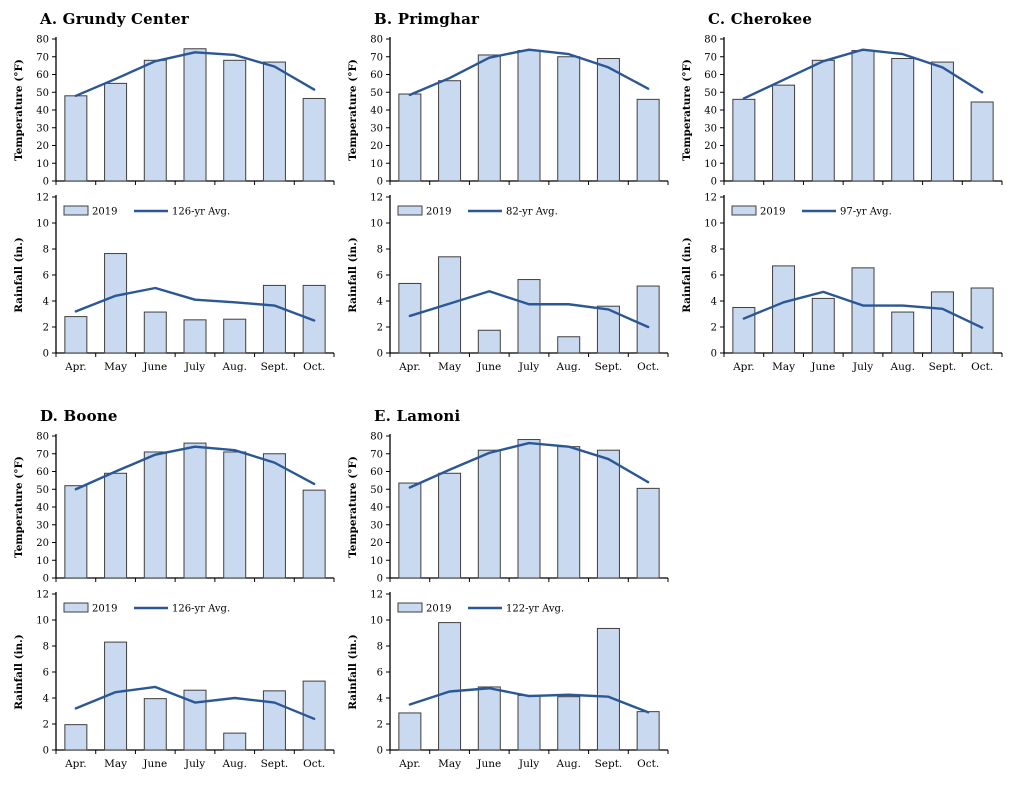 The image size is (1024, 792). I want to click on panel-title: A. Grundy Center, so click(114, 19).